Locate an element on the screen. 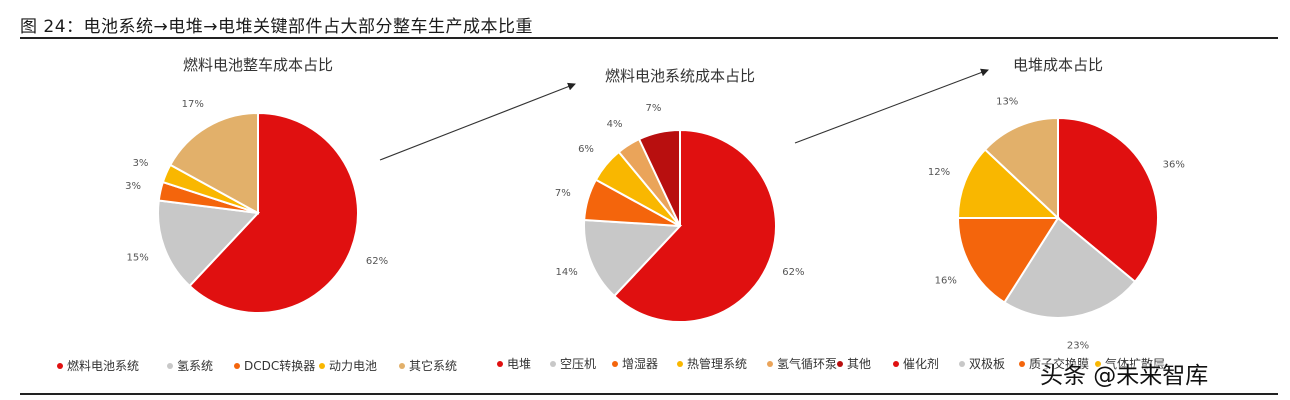 Image resolution: width=1290 pixels, height=400 pixels. slice-data-label: 15% is located at coordinates (137, 257).